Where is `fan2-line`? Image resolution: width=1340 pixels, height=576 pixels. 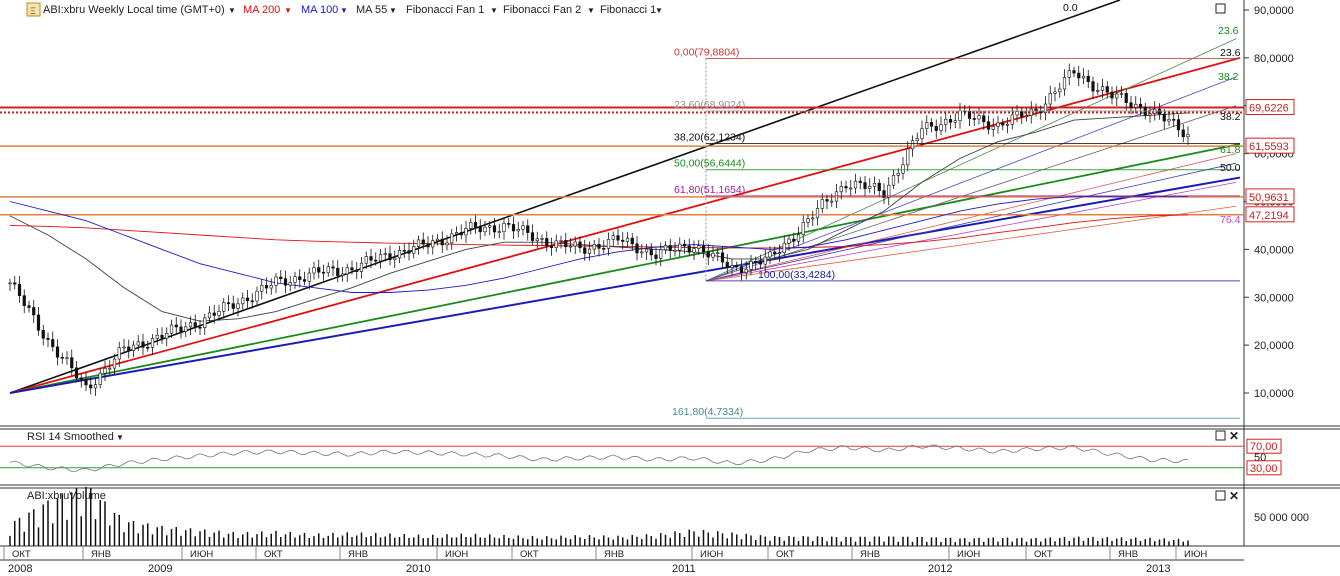
fan2-line is located at coordinates (971, 217).